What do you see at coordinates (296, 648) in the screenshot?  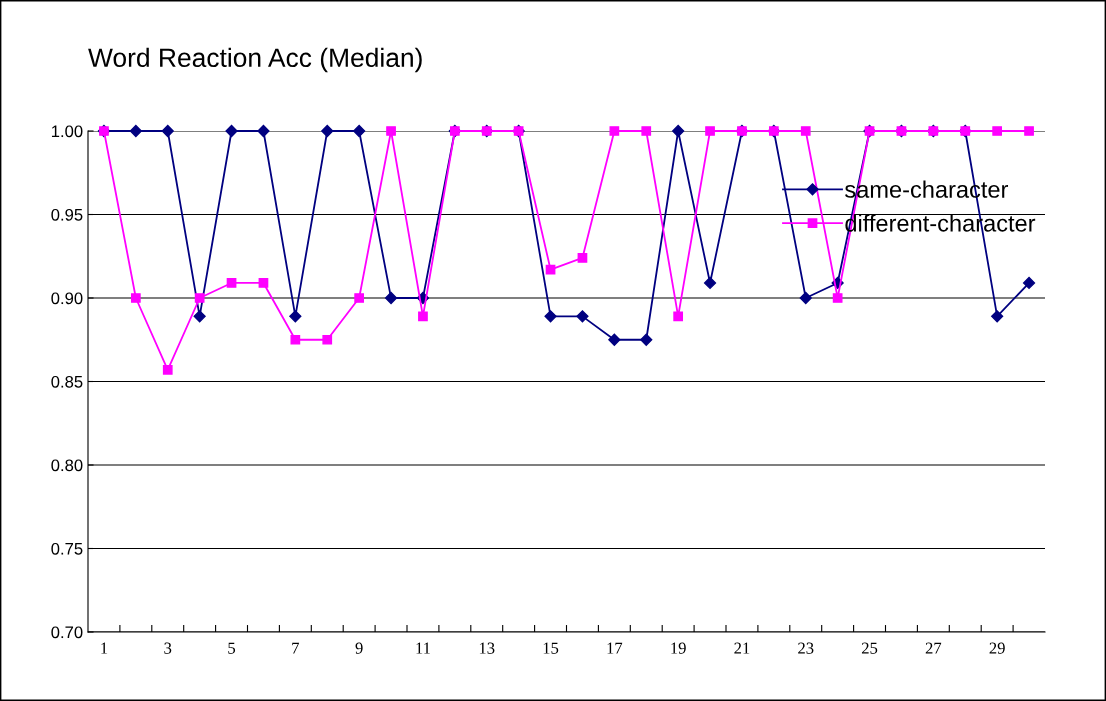 I see `x-tick-label: 7` at bounding box center [296, 648].